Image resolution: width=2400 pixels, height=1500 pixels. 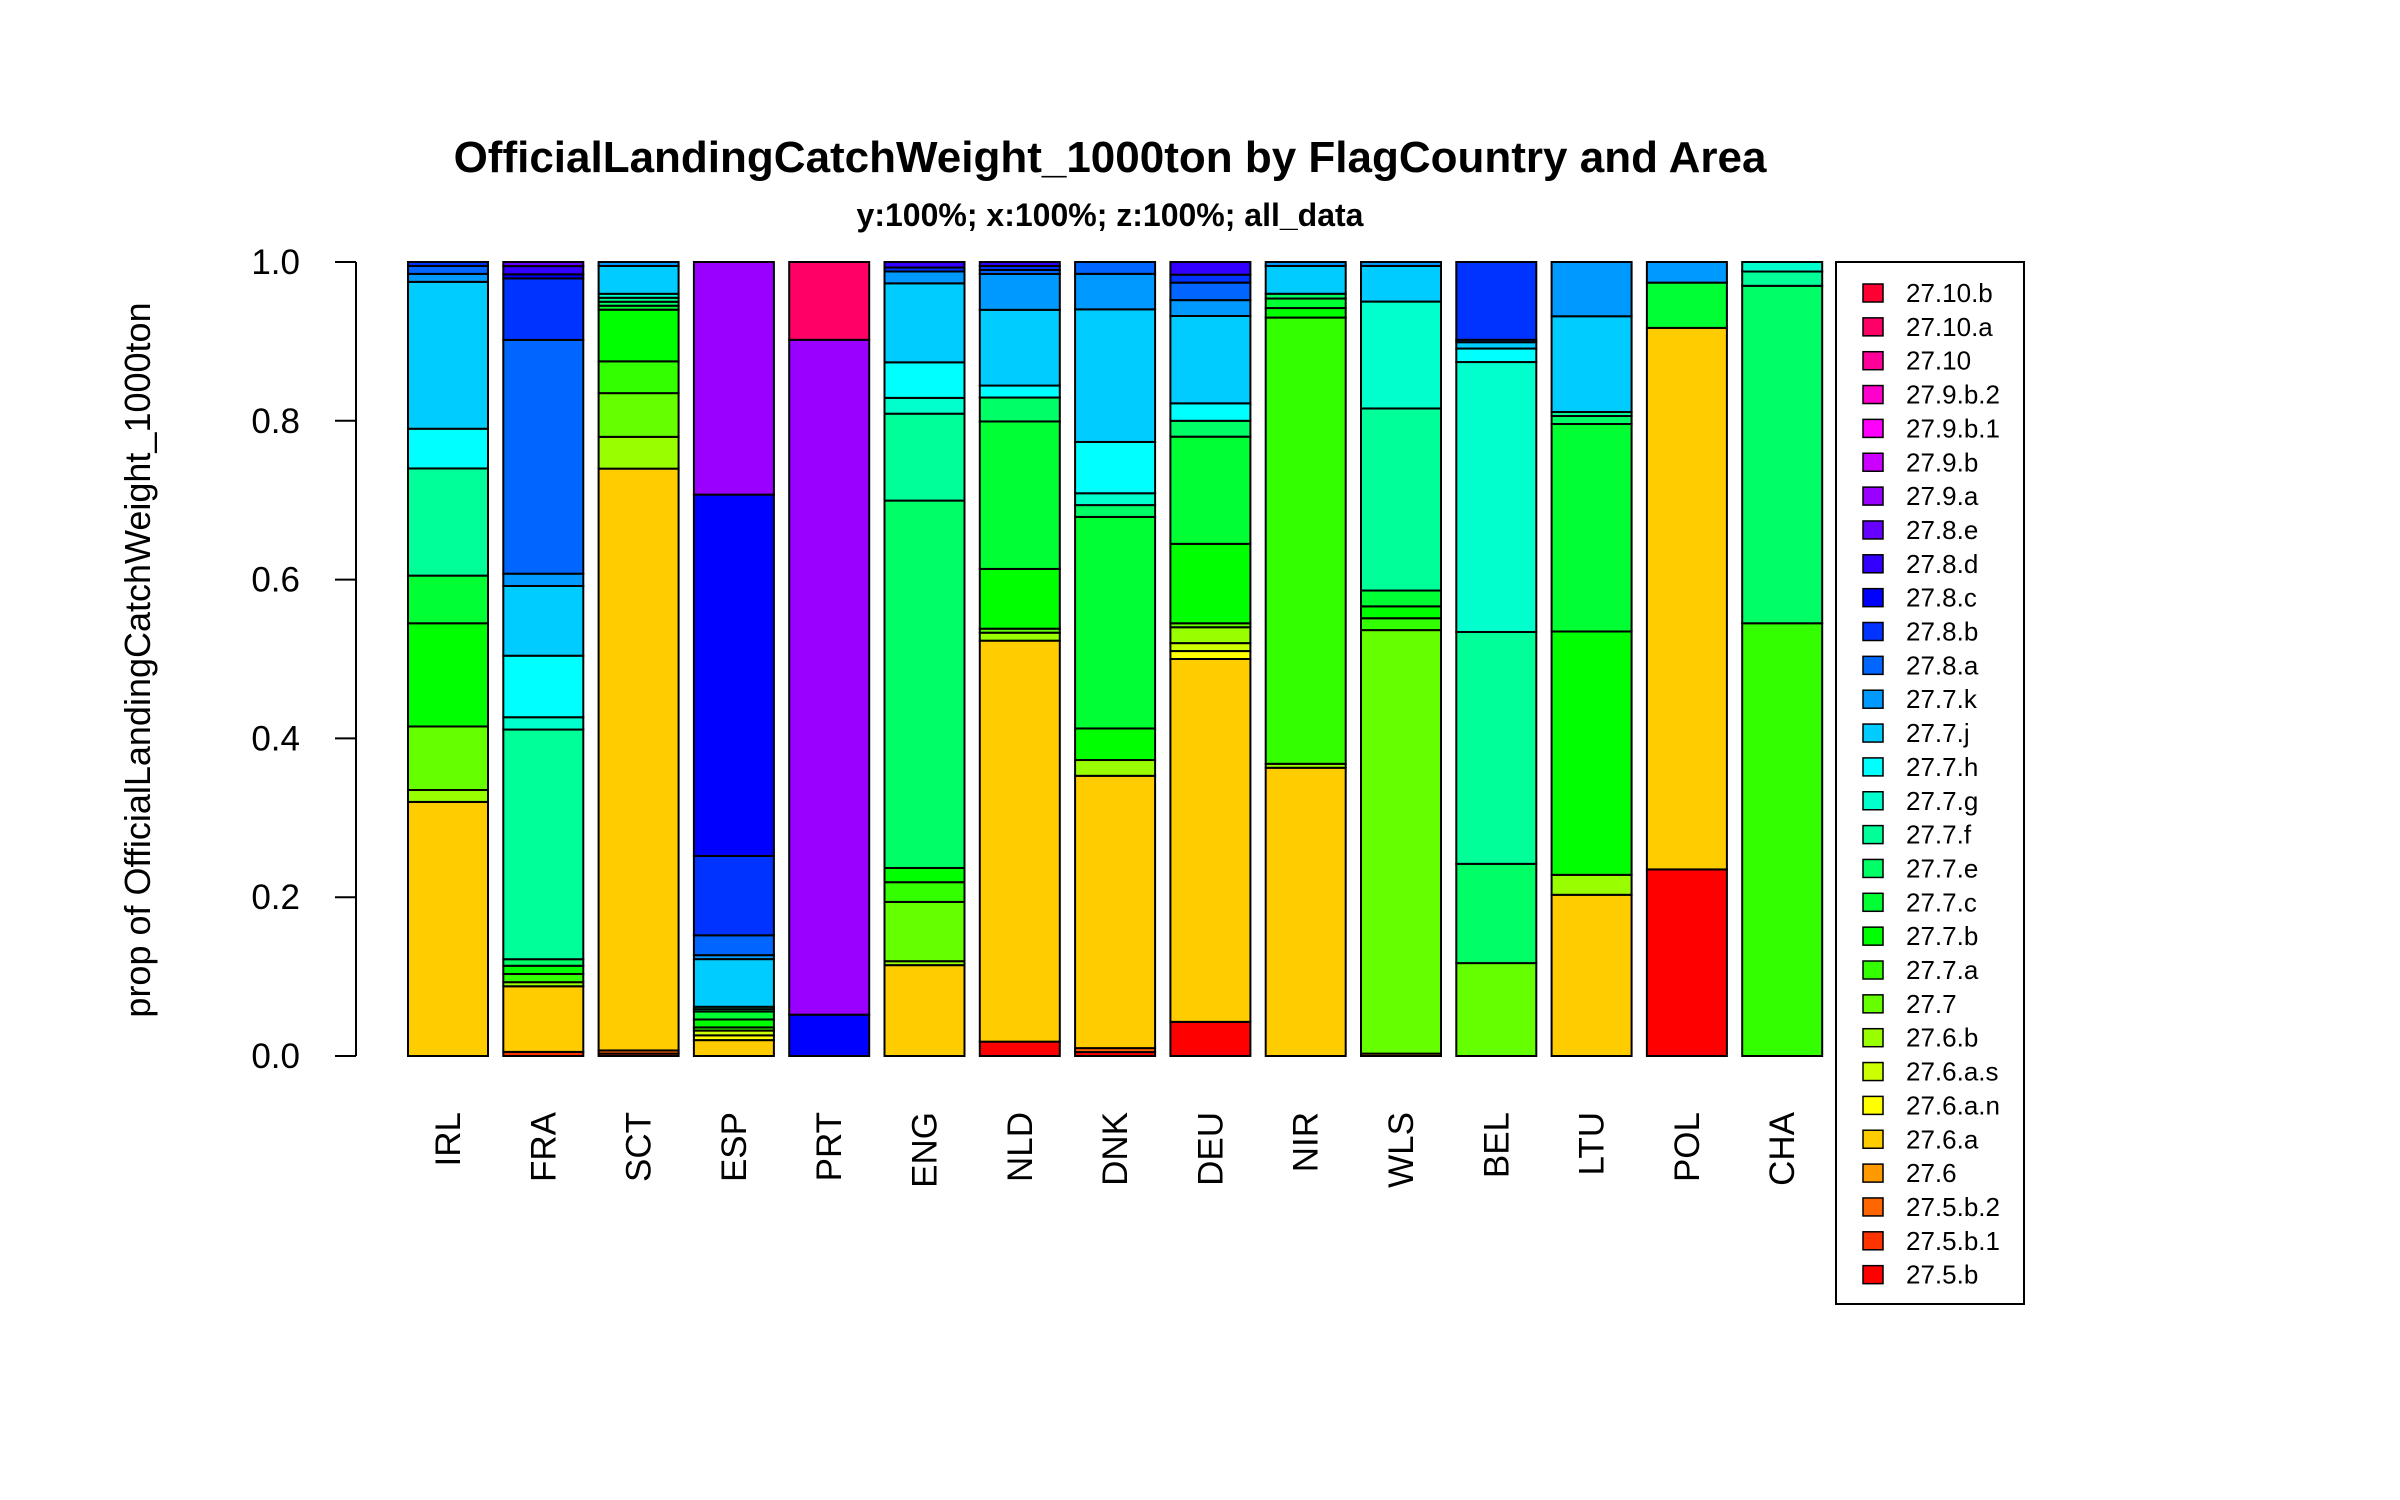 What do you see at coordinates (1496, 1145) in the screenshot?
I see `x-tick-label: BEL` at bounding box center [1496, 1145].